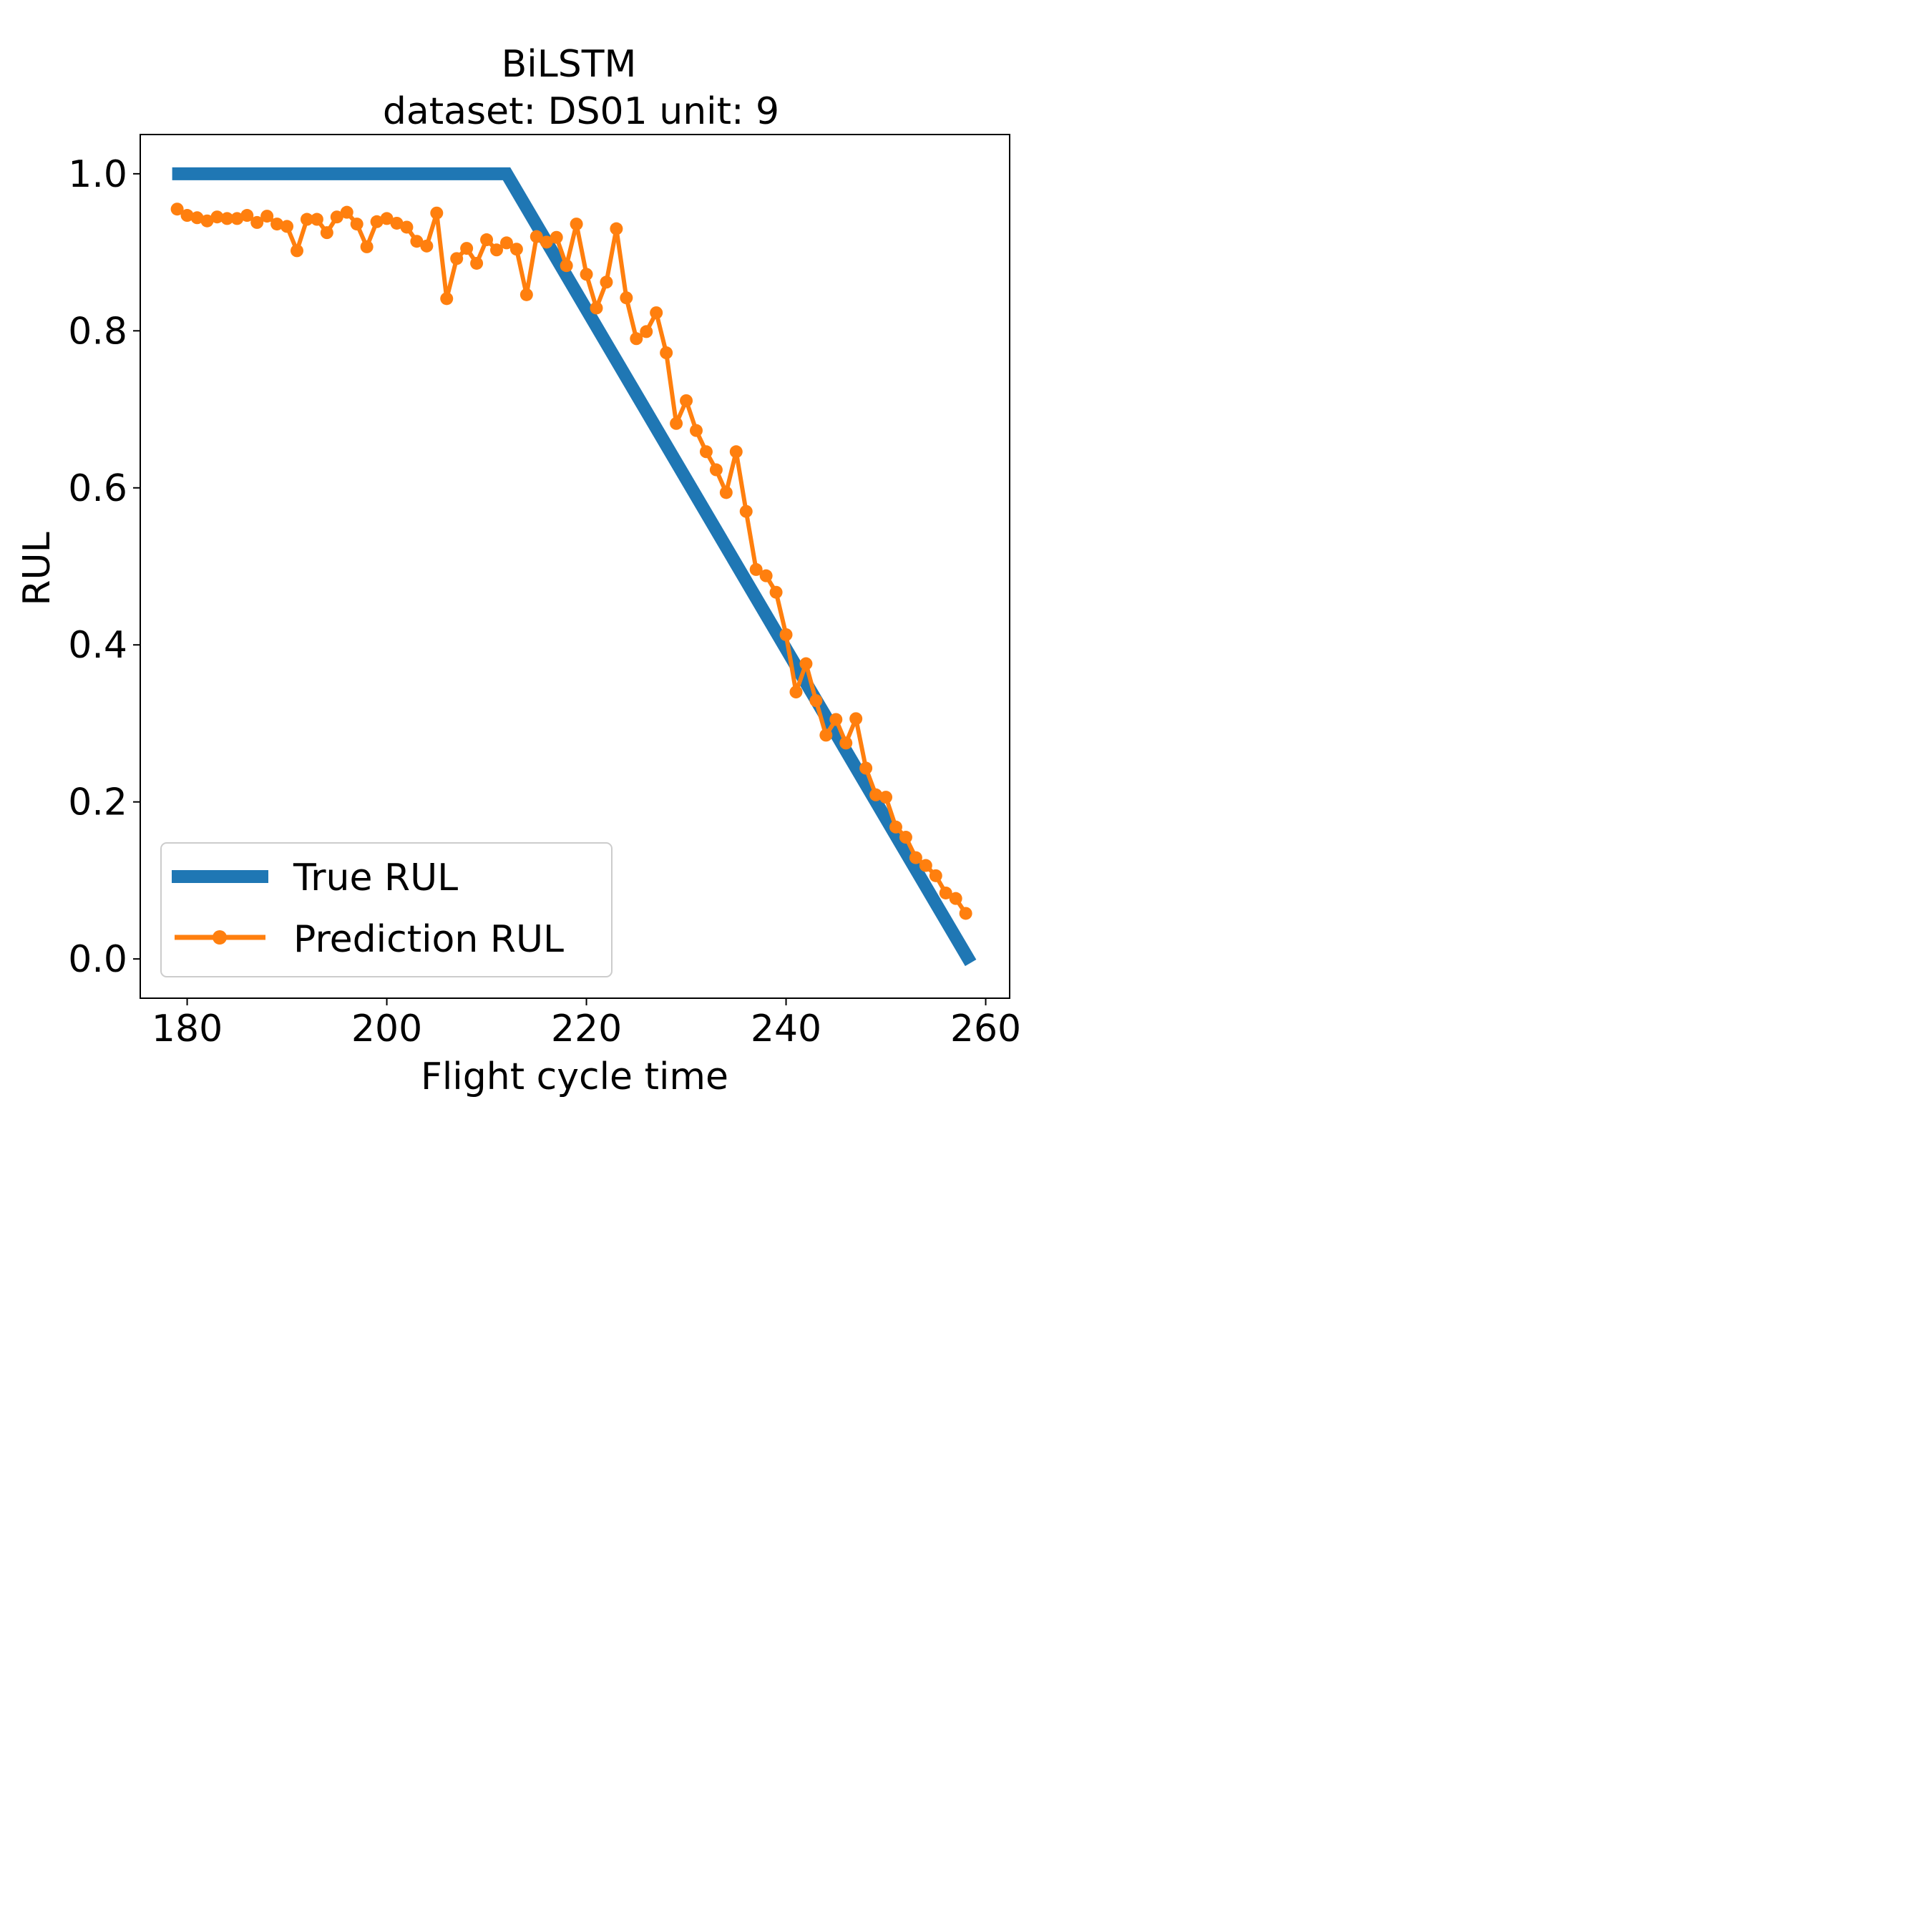  Describe the element at coordinates (386, 1029) in the screenshot. I see `x-tick-label: 200` at that location.